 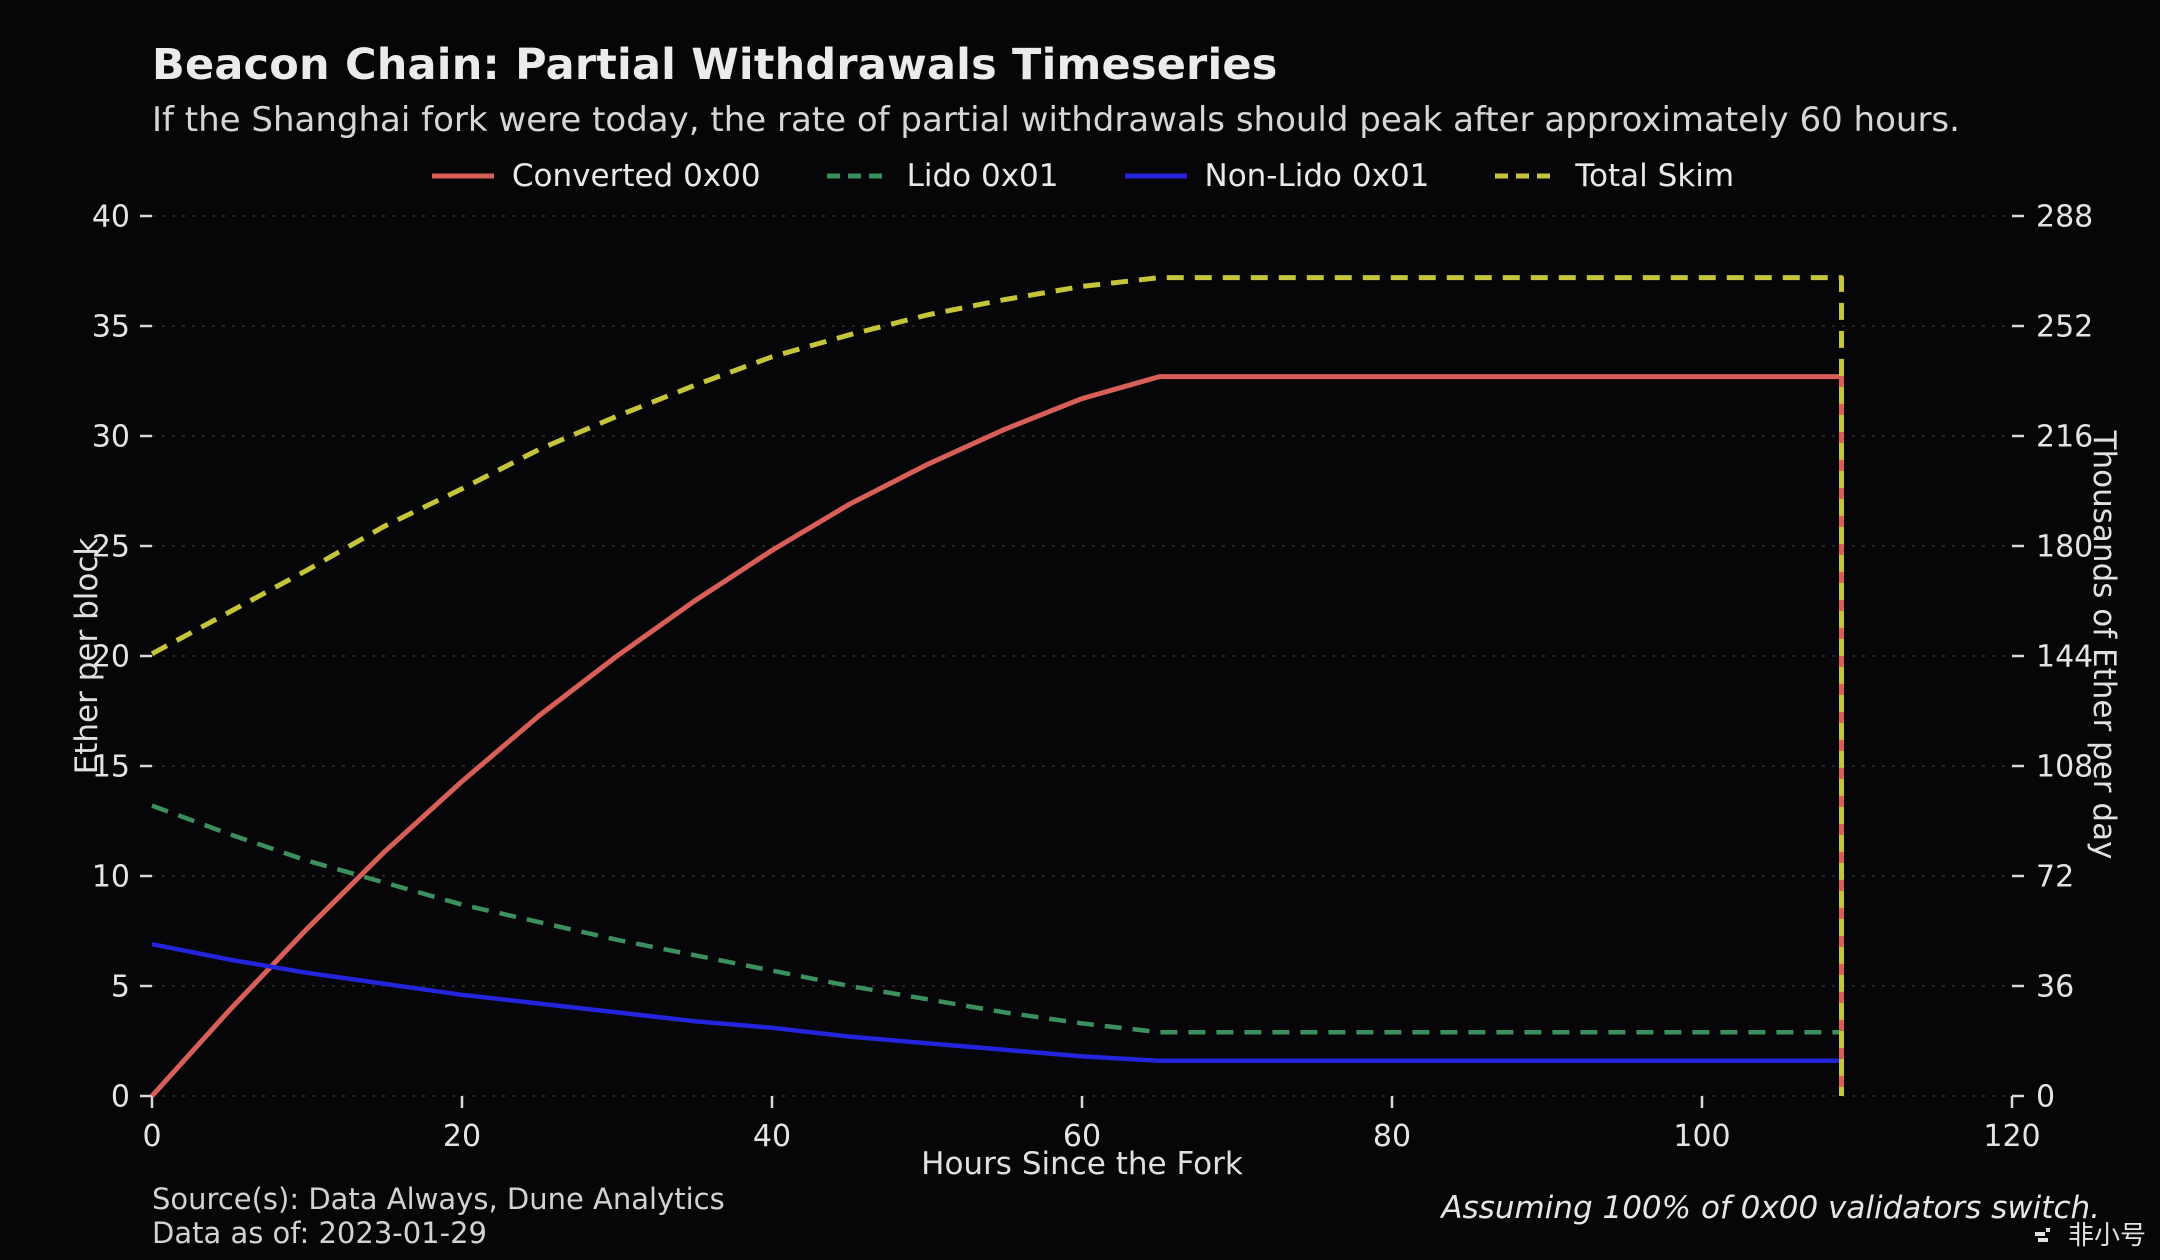 What do you see at coordinates (2064, 437) in the screenshot?
I see `tick-label: 216` at bounding box center [2064, 437].